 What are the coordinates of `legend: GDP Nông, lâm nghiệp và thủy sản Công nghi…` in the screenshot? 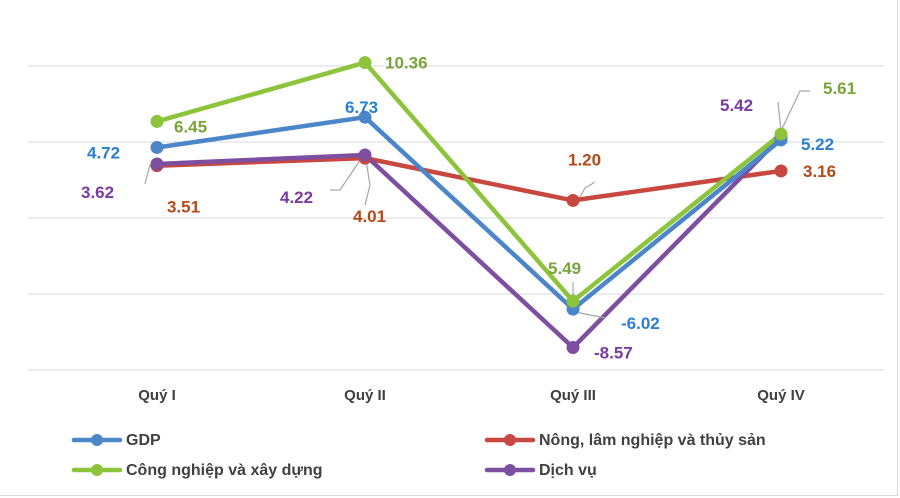 It's located at (418, 455).